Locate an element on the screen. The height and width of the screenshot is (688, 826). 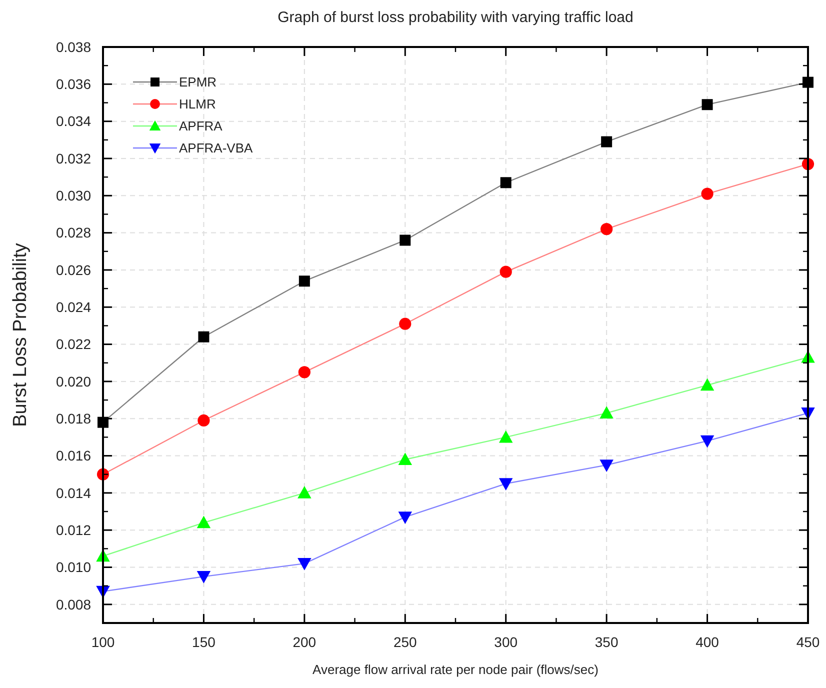
y-tick-label: 0.032 is located at coordinates (74, 158).